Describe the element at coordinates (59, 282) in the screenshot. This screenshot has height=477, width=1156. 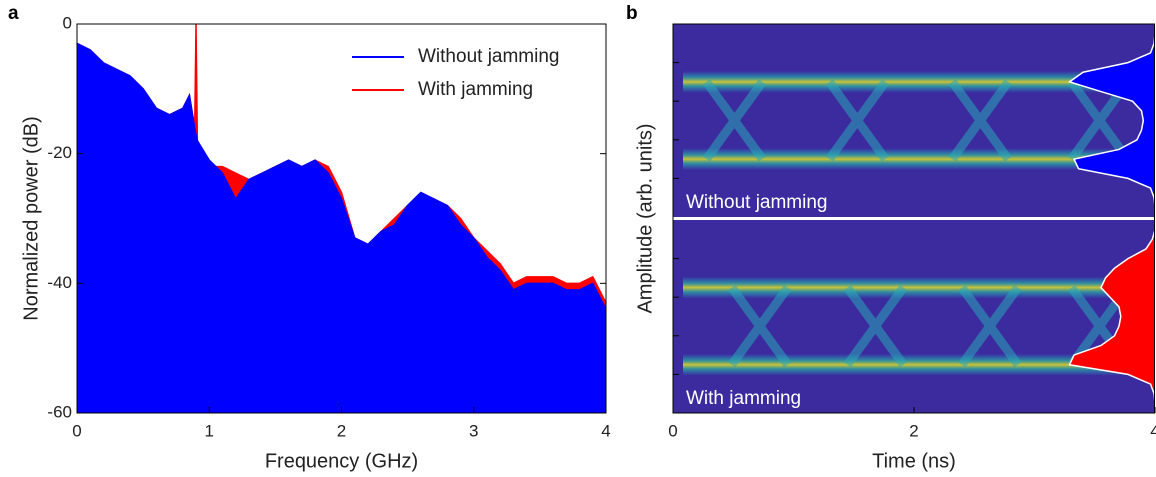
I see `y-tick-label: -40` at that location.